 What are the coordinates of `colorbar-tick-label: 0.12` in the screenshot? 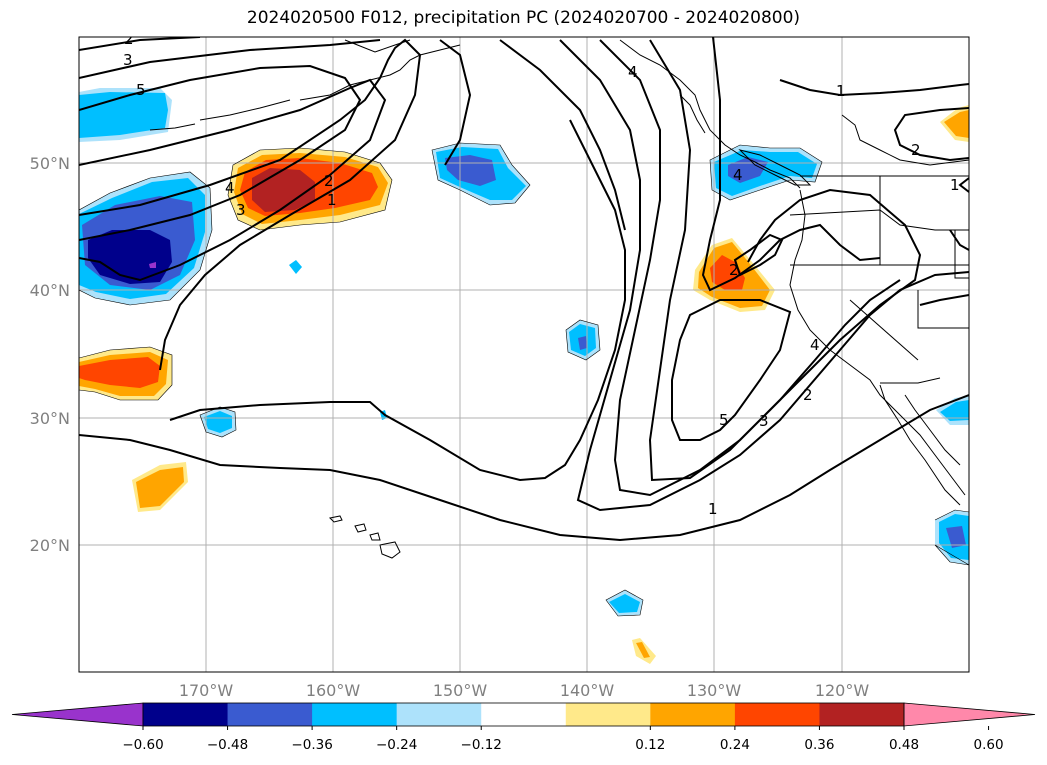 It's located at (650, 745).